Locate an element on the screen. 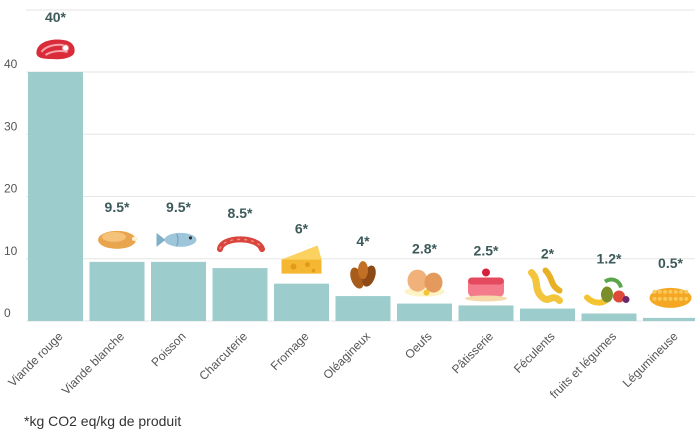  pasta-icon is located at coordinates (545, 286).